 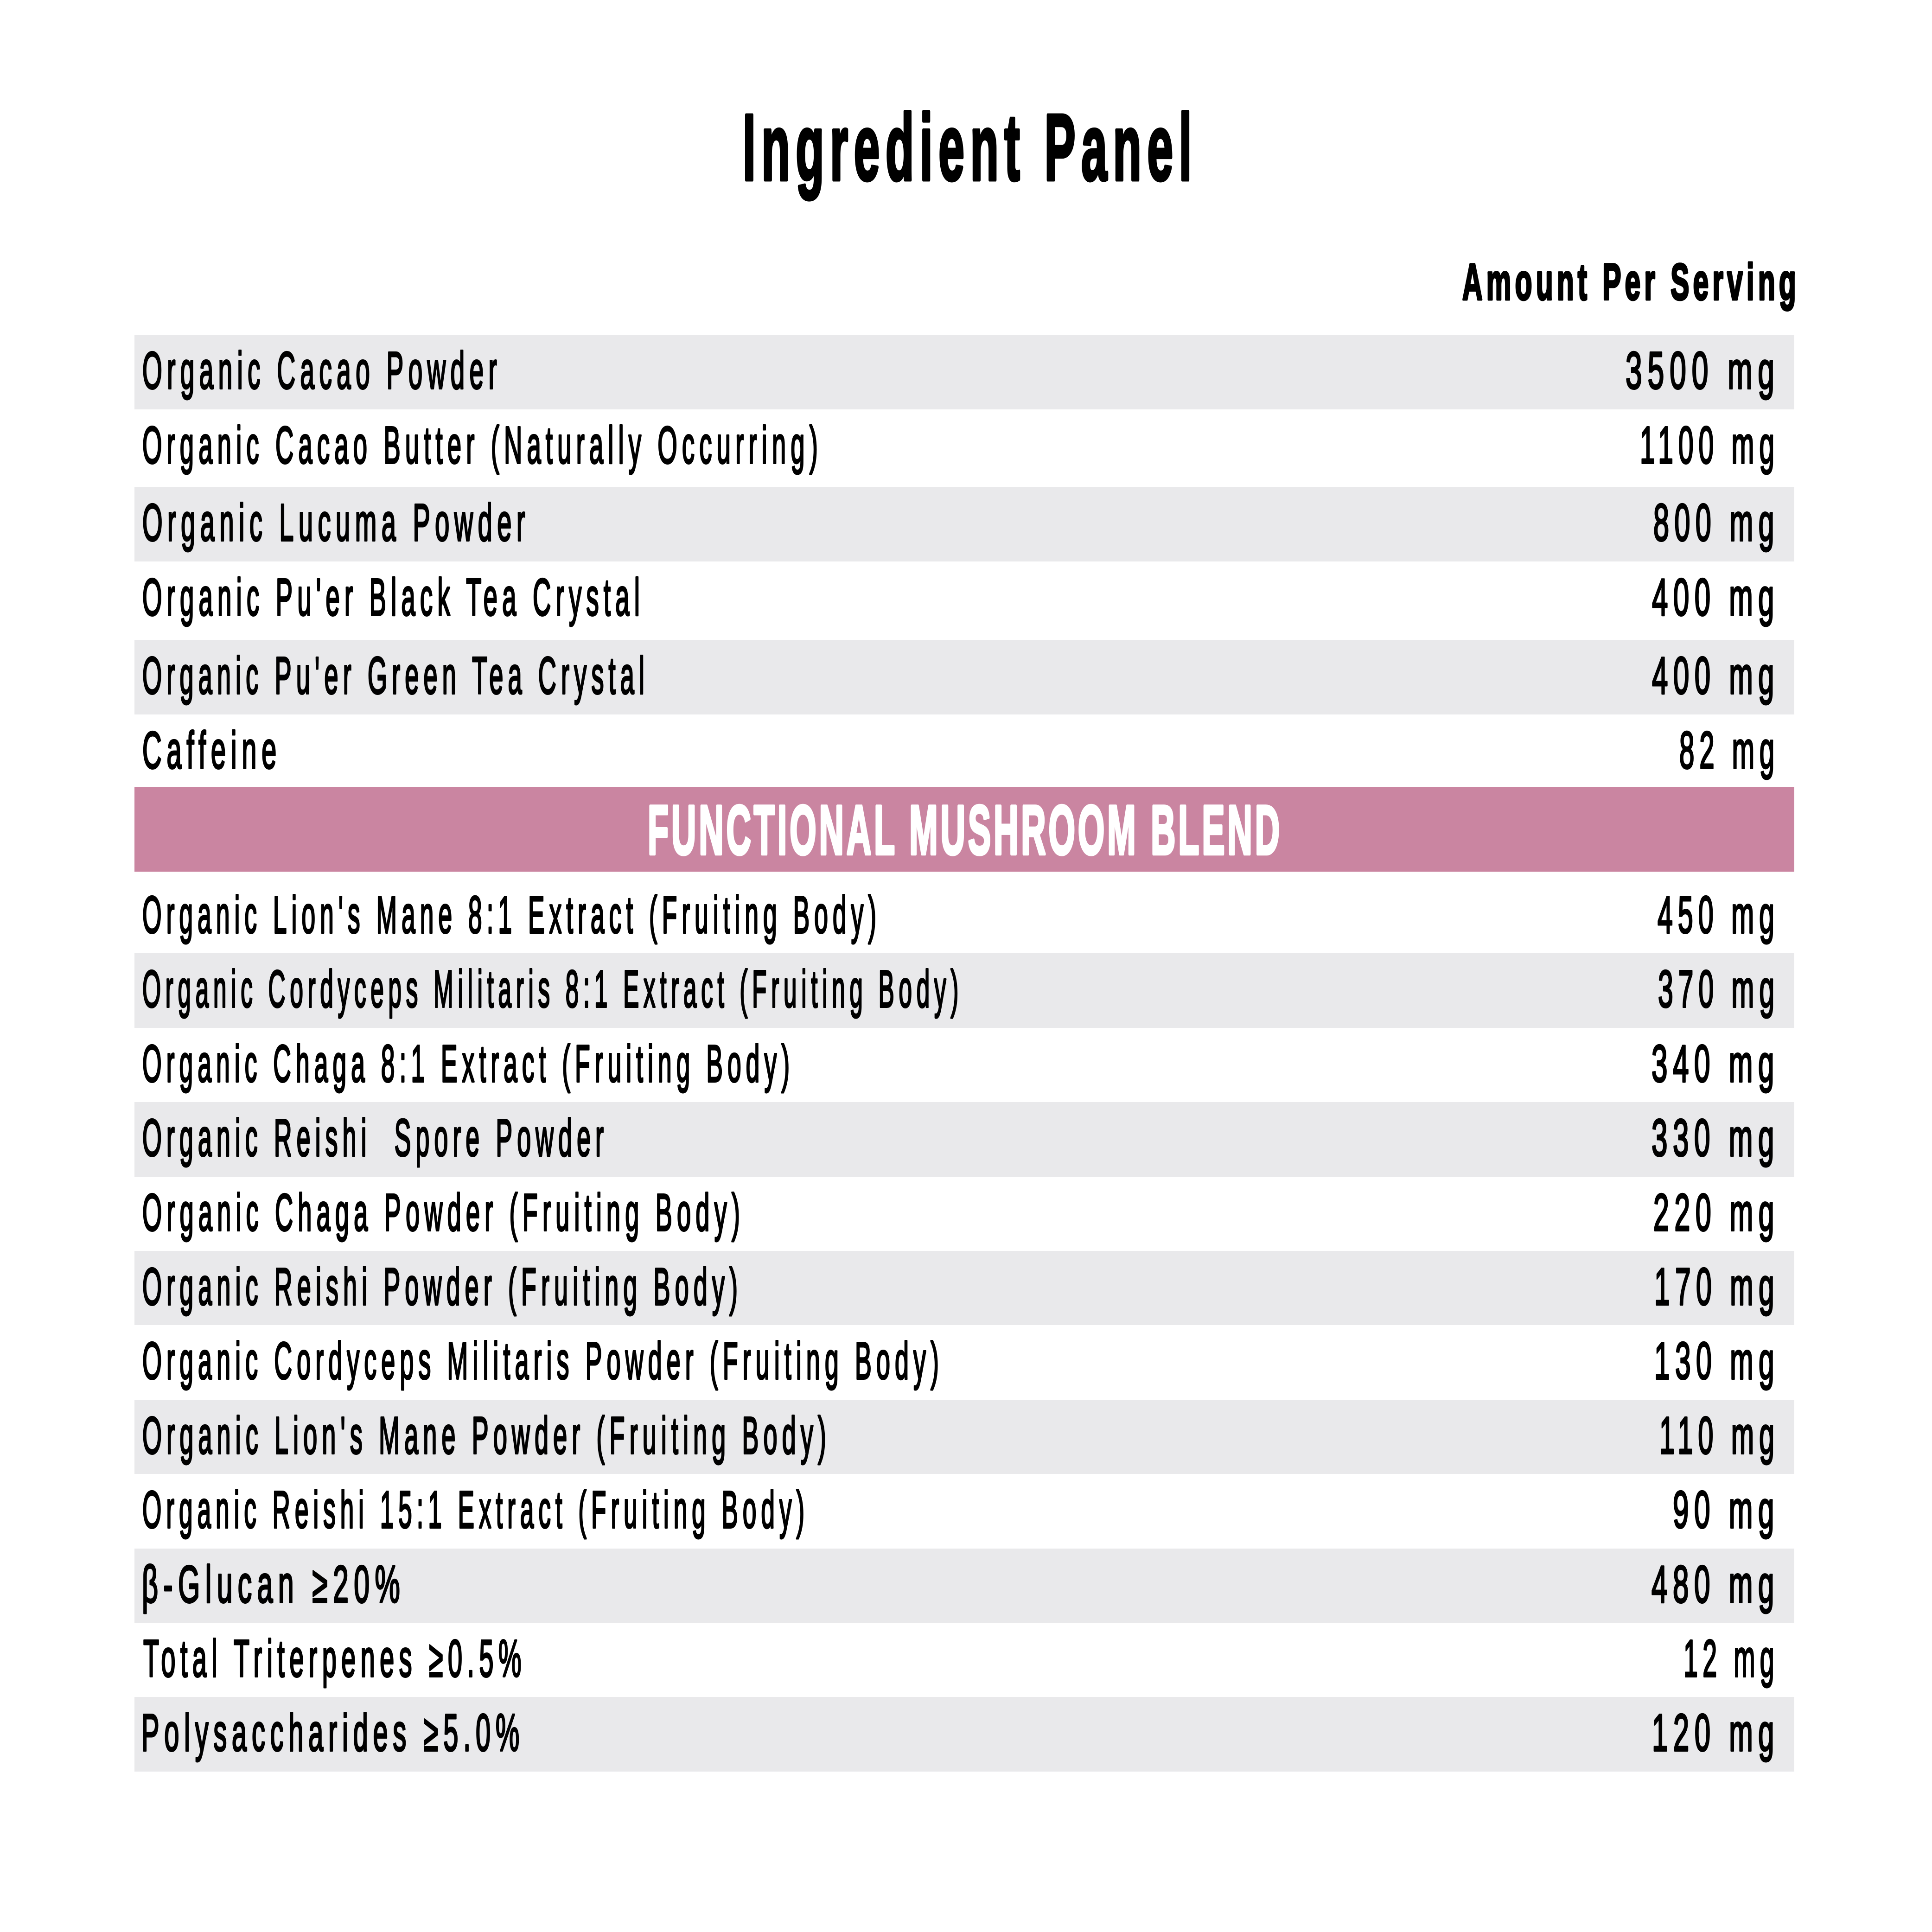 I want to click on svg-text: Organic Cacao Powder, so click(x=322, y=370).